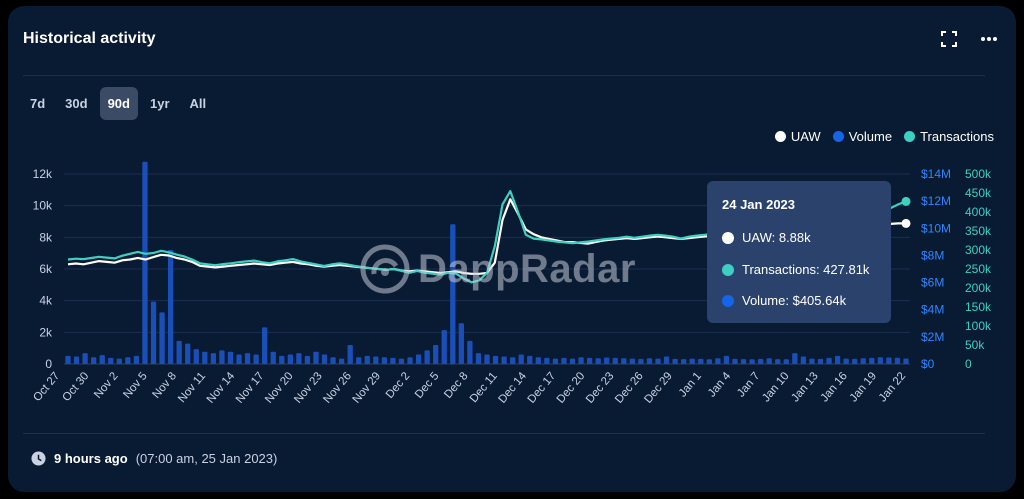  What do you see at coordinates (76, 103) in the screenshot?
I see `tab-30d: 30d` at bounding box center [76, 103].